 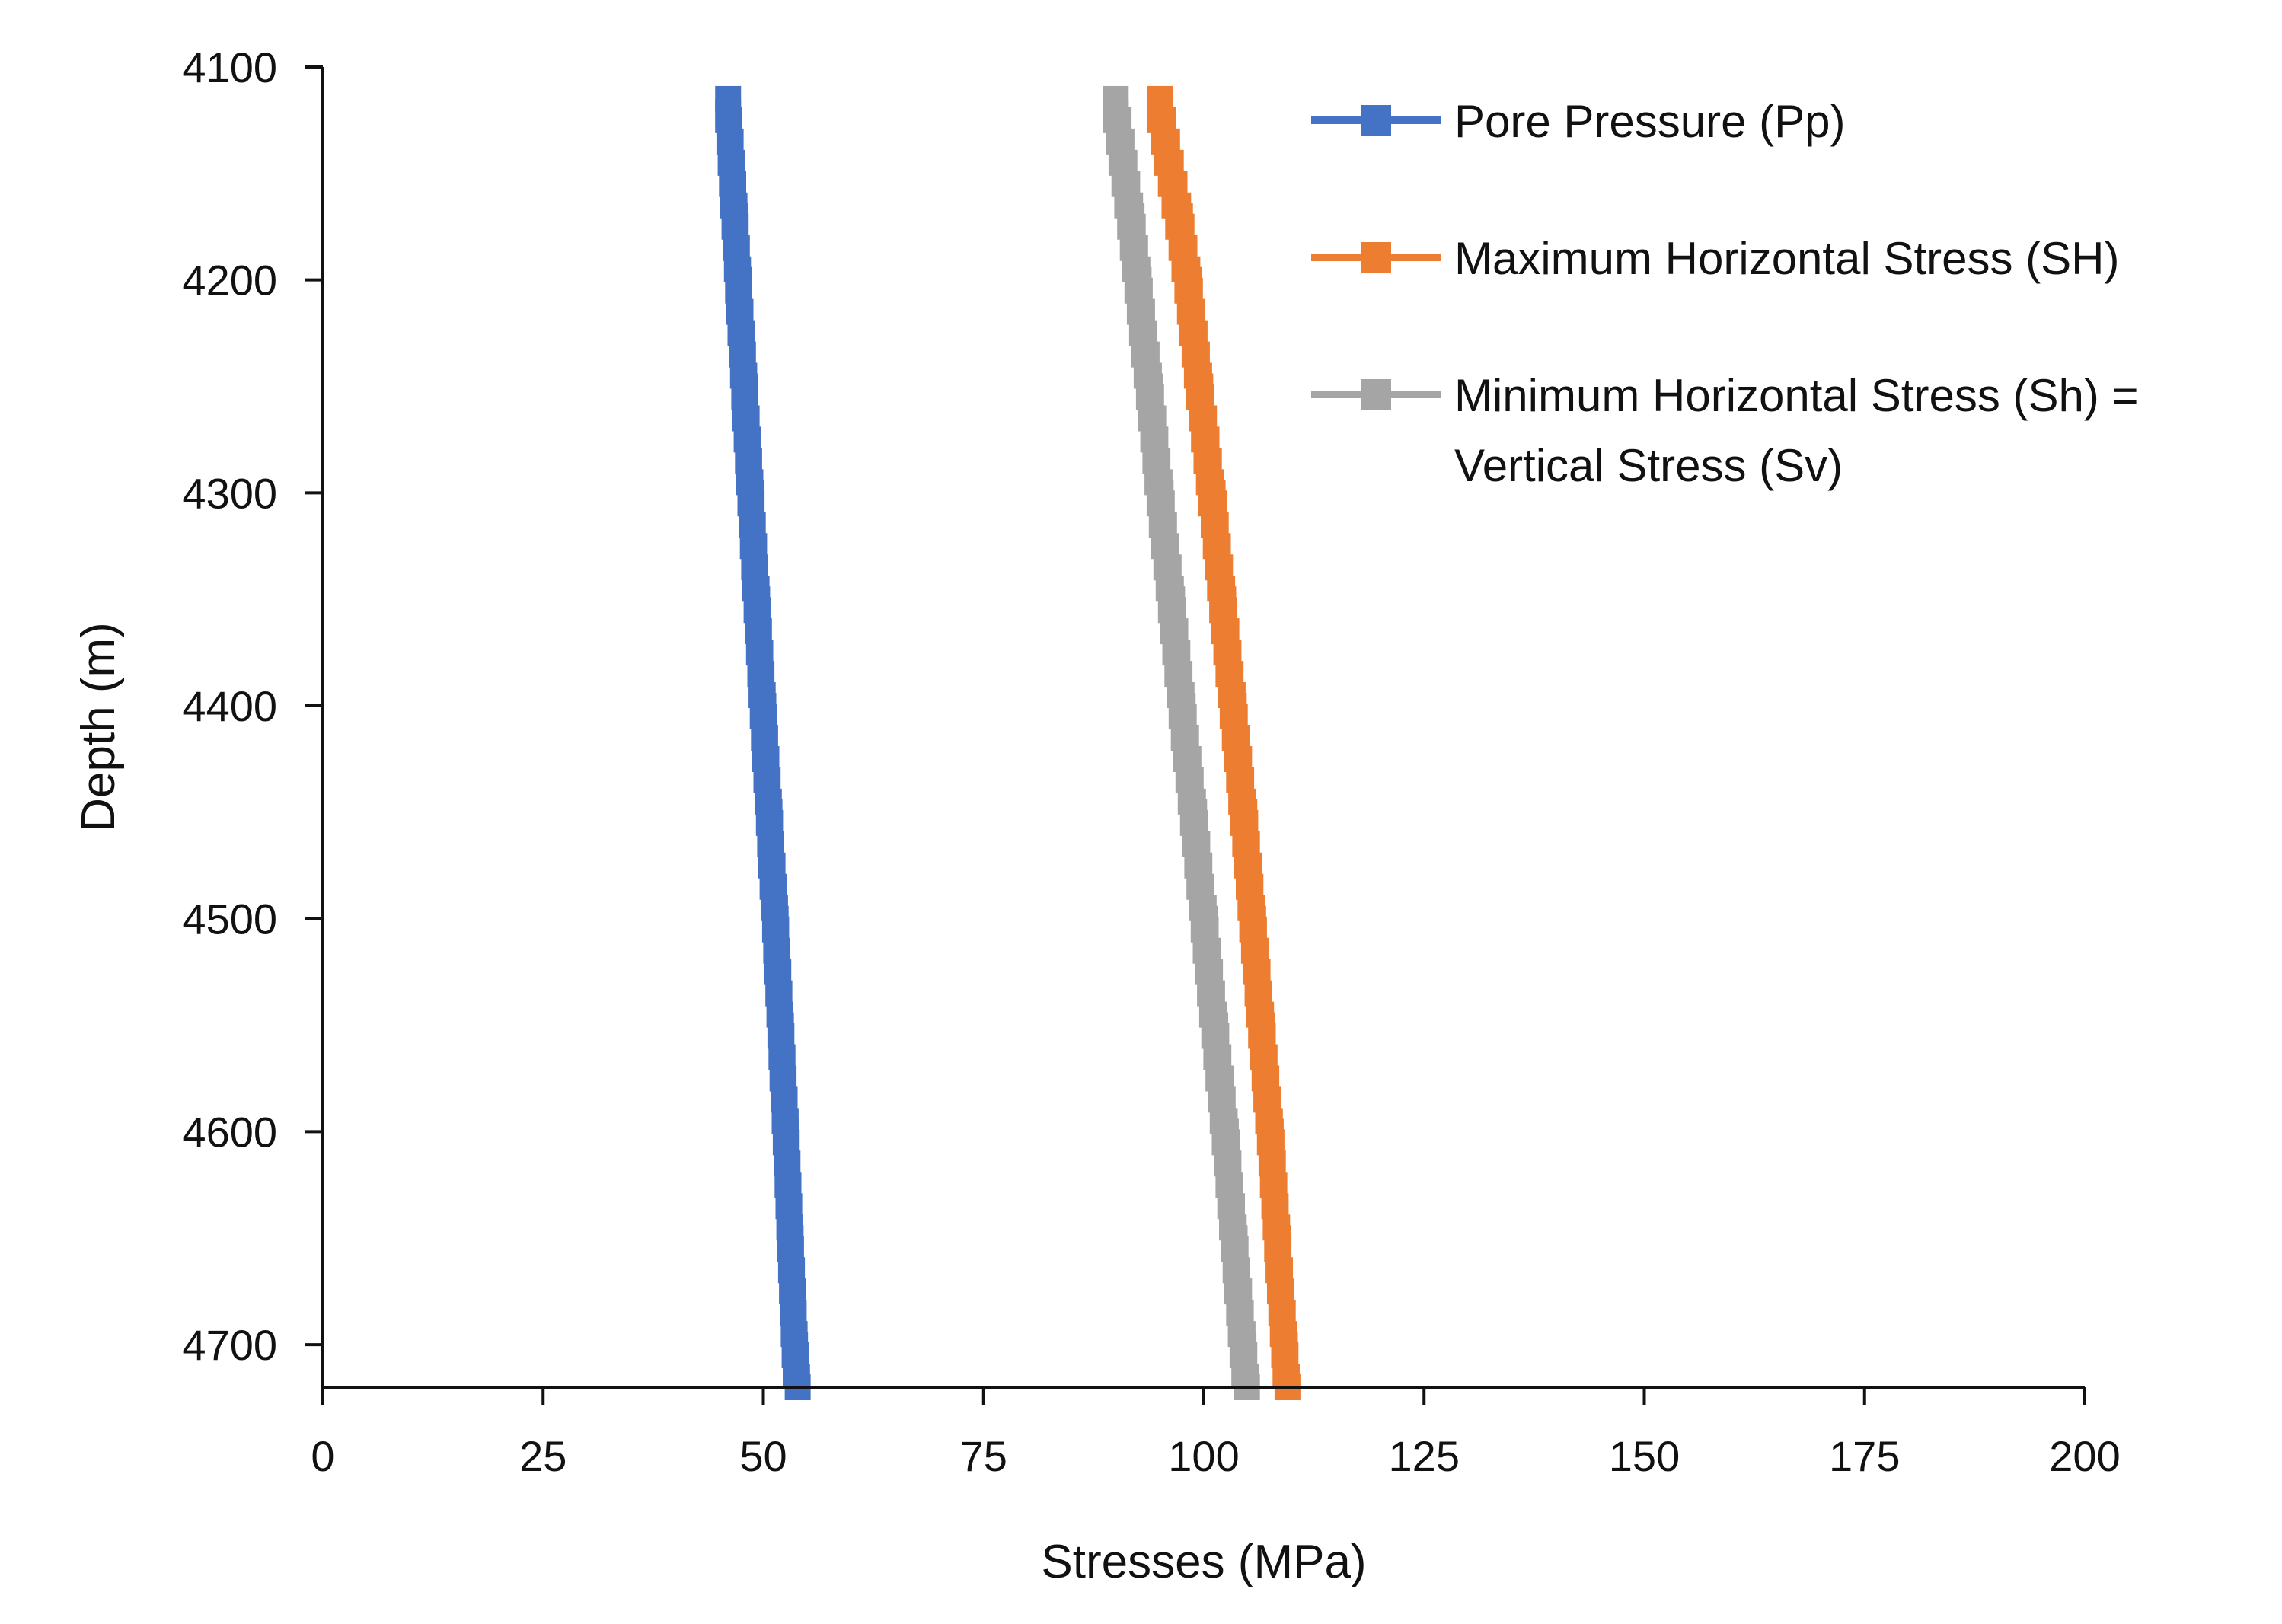 I want to click on y-tick-label: 4700, so click(x=229, y=1345).